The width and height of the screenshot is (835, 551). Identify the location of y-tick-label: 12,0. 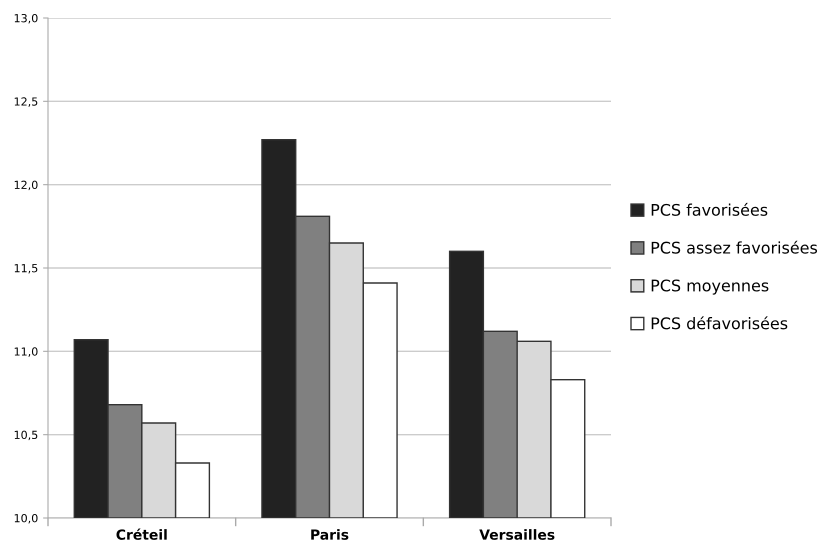
(26, 185).